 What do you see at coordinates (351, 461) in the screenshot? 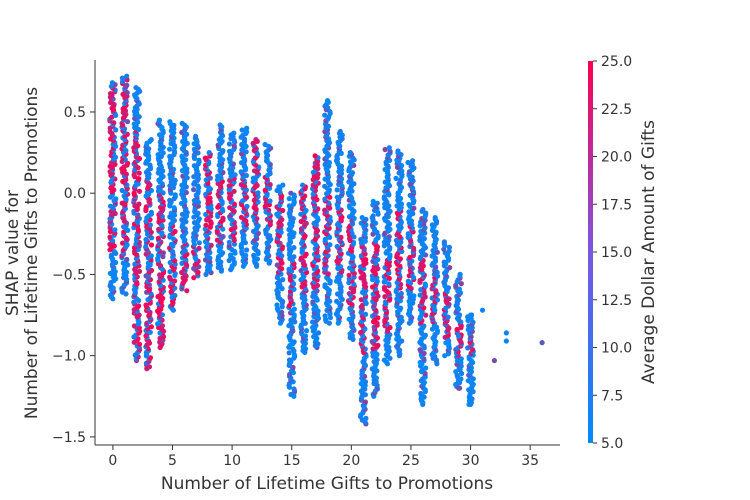
I see `x-tick-label: 20` at bounding box center [351, 461].